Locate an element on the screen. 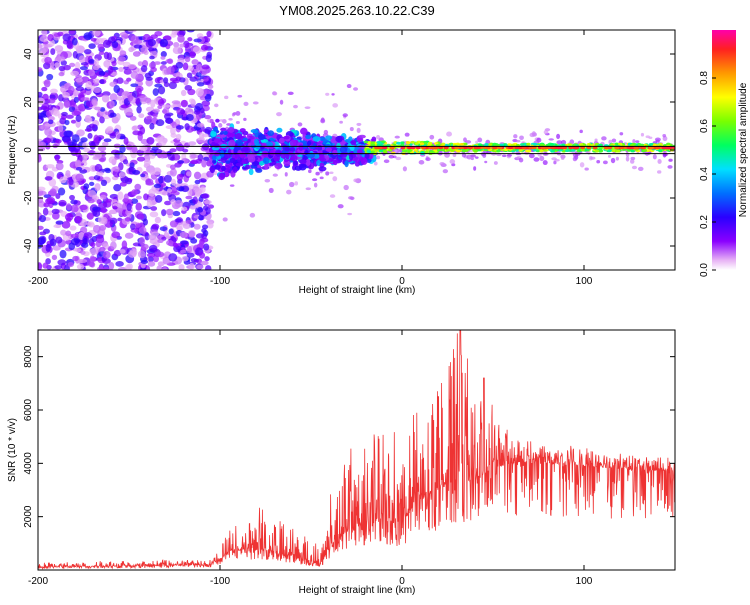  snr-xtick-label: -100 is located at coordinates (220, 581).